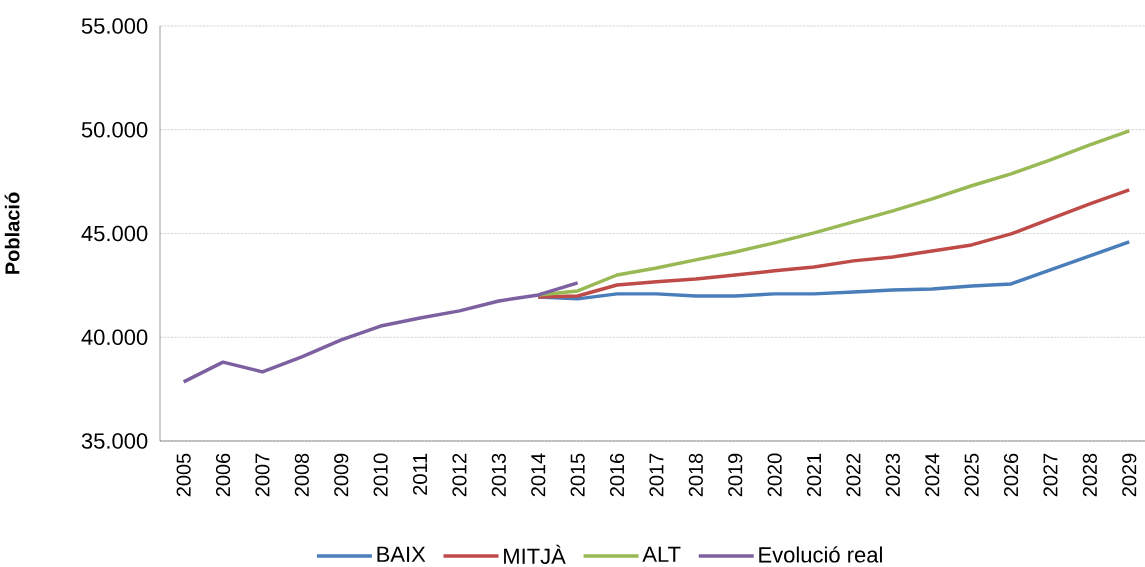 This screenshot has height=567, width=1145. What do you see at coordinates (114, 337) in the screenshot?
I see `y-tick-label: 40.000` at bounding box center [114, 337].